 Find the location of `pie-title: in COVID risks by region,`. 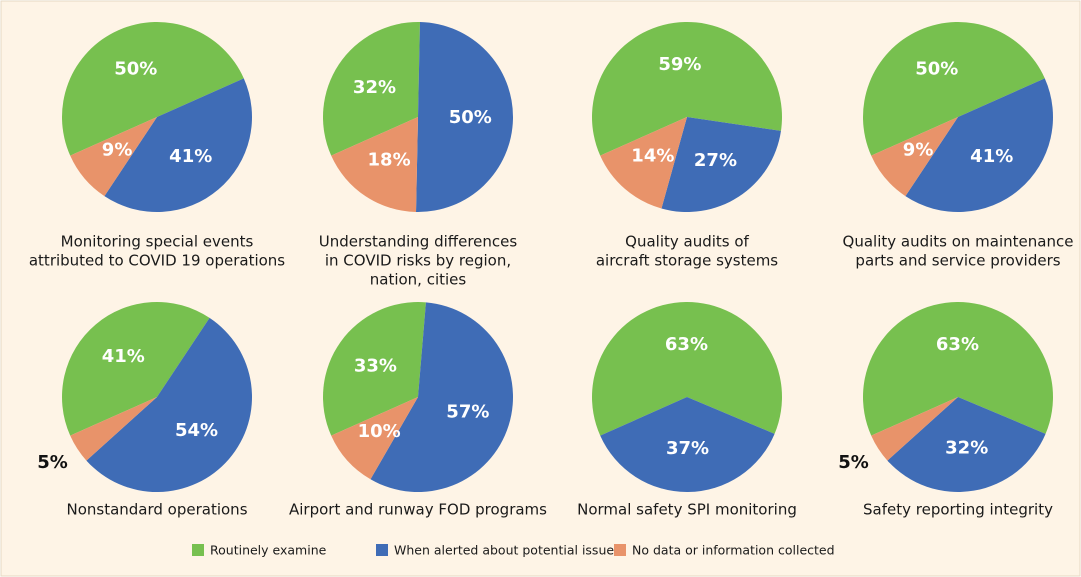

pie-title: in COVID risks by region, is located at coordinates (418, 261).